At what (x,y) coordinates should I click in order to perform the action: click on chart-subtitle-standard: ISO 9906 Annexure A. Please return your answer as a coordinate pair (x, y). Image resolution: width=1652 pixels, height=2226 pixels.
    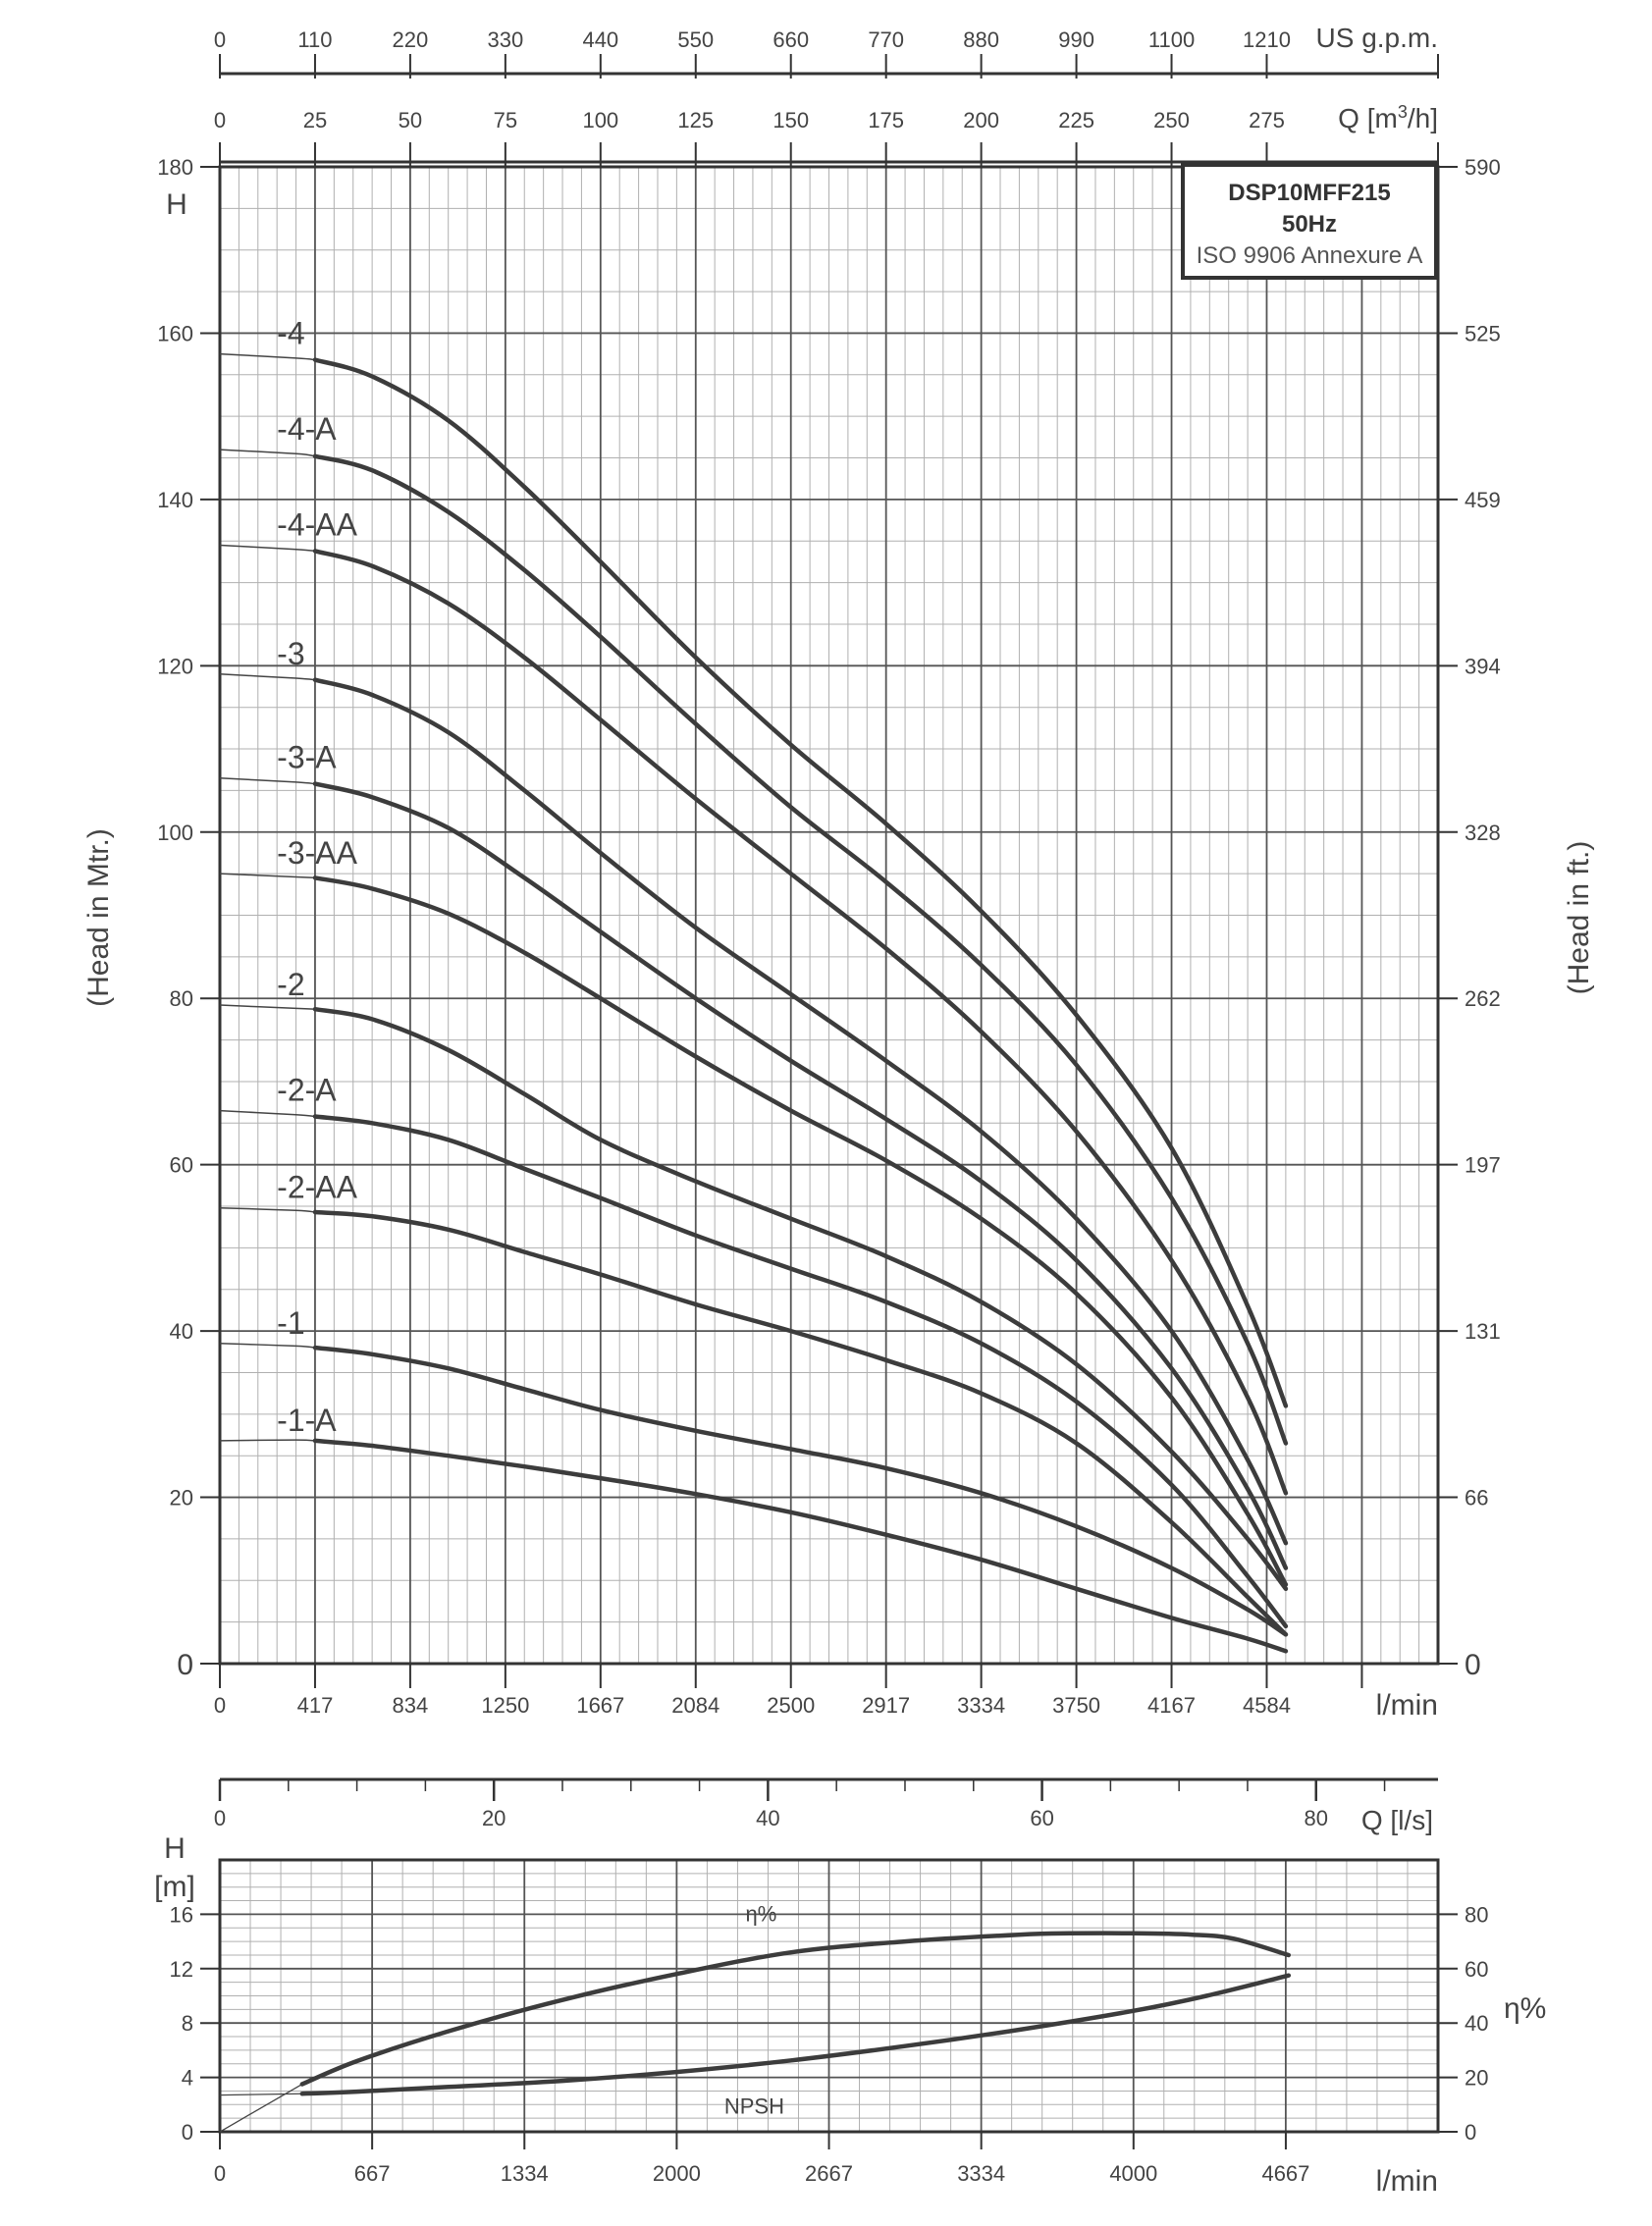
    Looking at the image, I should click on (1310, 255).